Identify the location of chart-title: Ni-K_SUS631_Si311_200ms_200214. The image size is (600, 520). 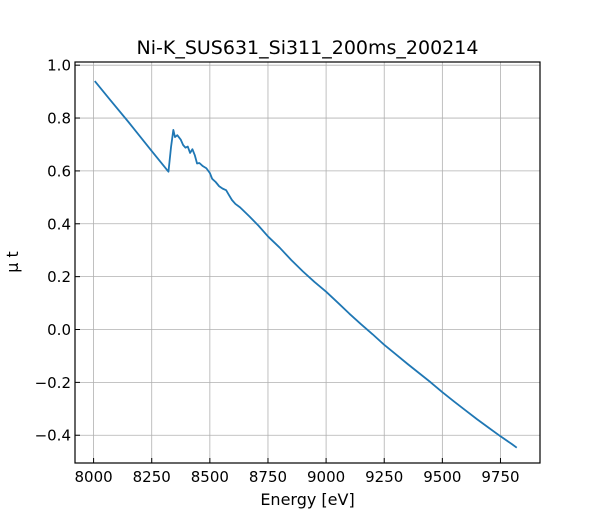
(308, 48).